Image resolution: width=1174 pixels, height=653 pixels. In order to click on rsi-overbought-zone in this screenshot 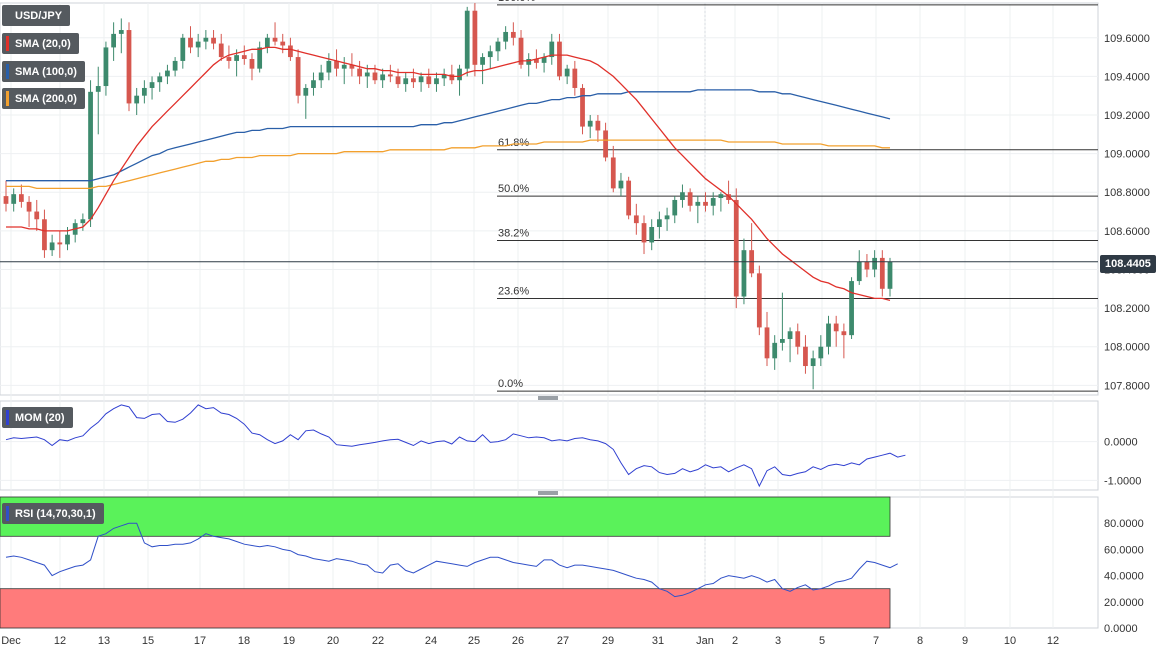, I will do `click(445, 516)`.